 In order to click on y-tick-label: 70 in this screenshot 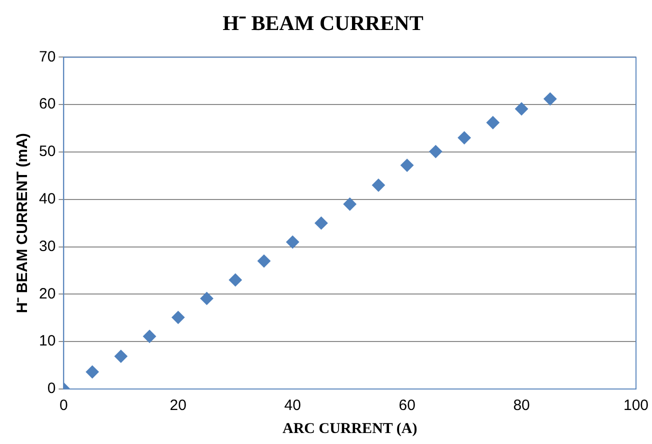, I will do `click(47, 57)`.